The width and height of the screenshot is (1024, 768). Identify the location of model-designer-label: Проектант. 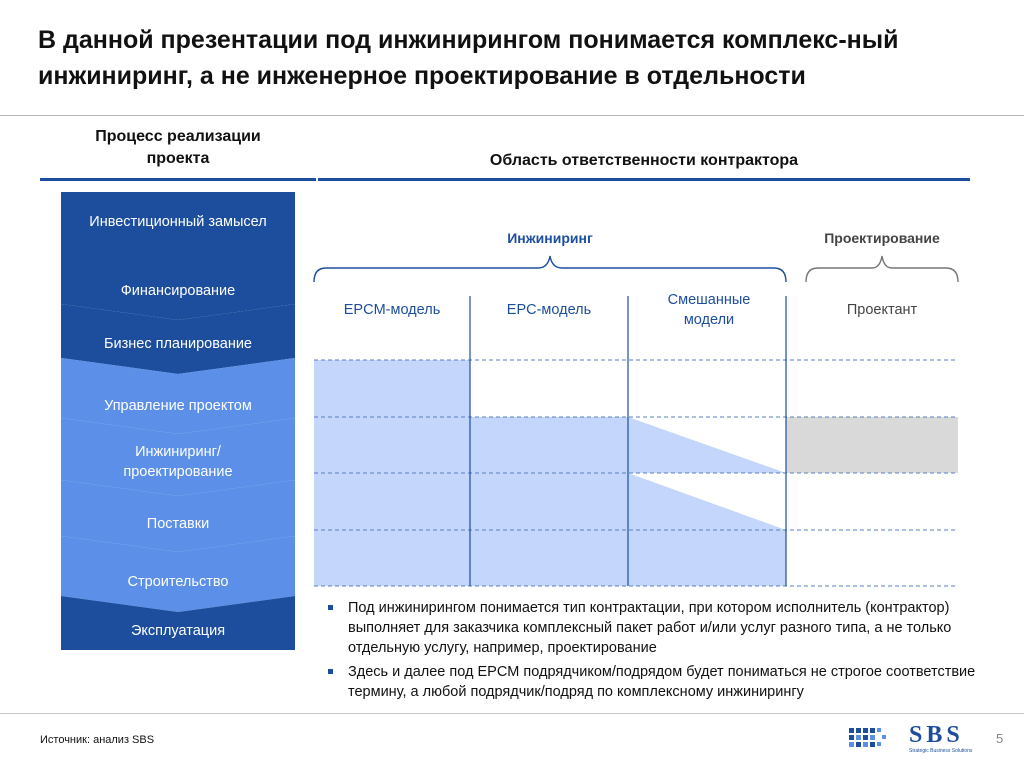
(882, 310).